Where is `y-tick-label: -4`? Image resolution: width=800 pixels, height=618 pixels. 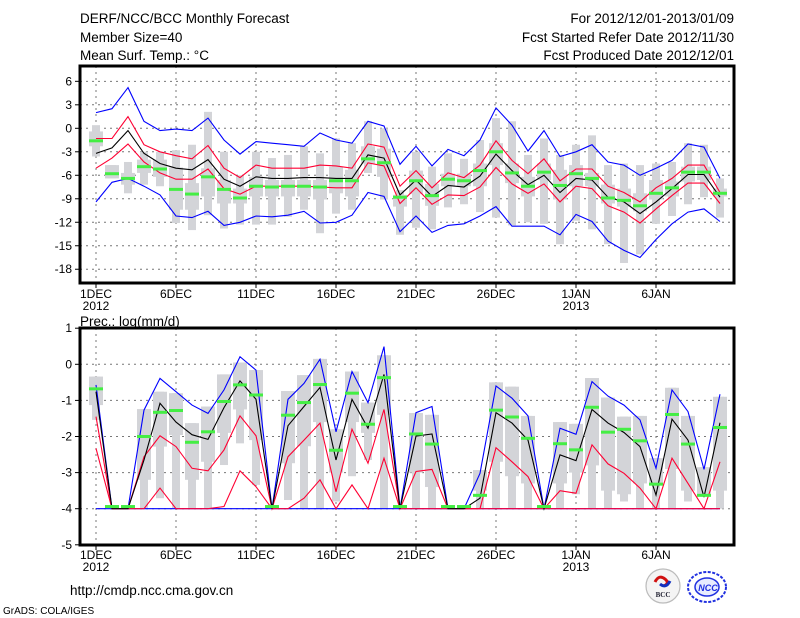
y-tick-label: -4 is located at coordinates (66, 509).